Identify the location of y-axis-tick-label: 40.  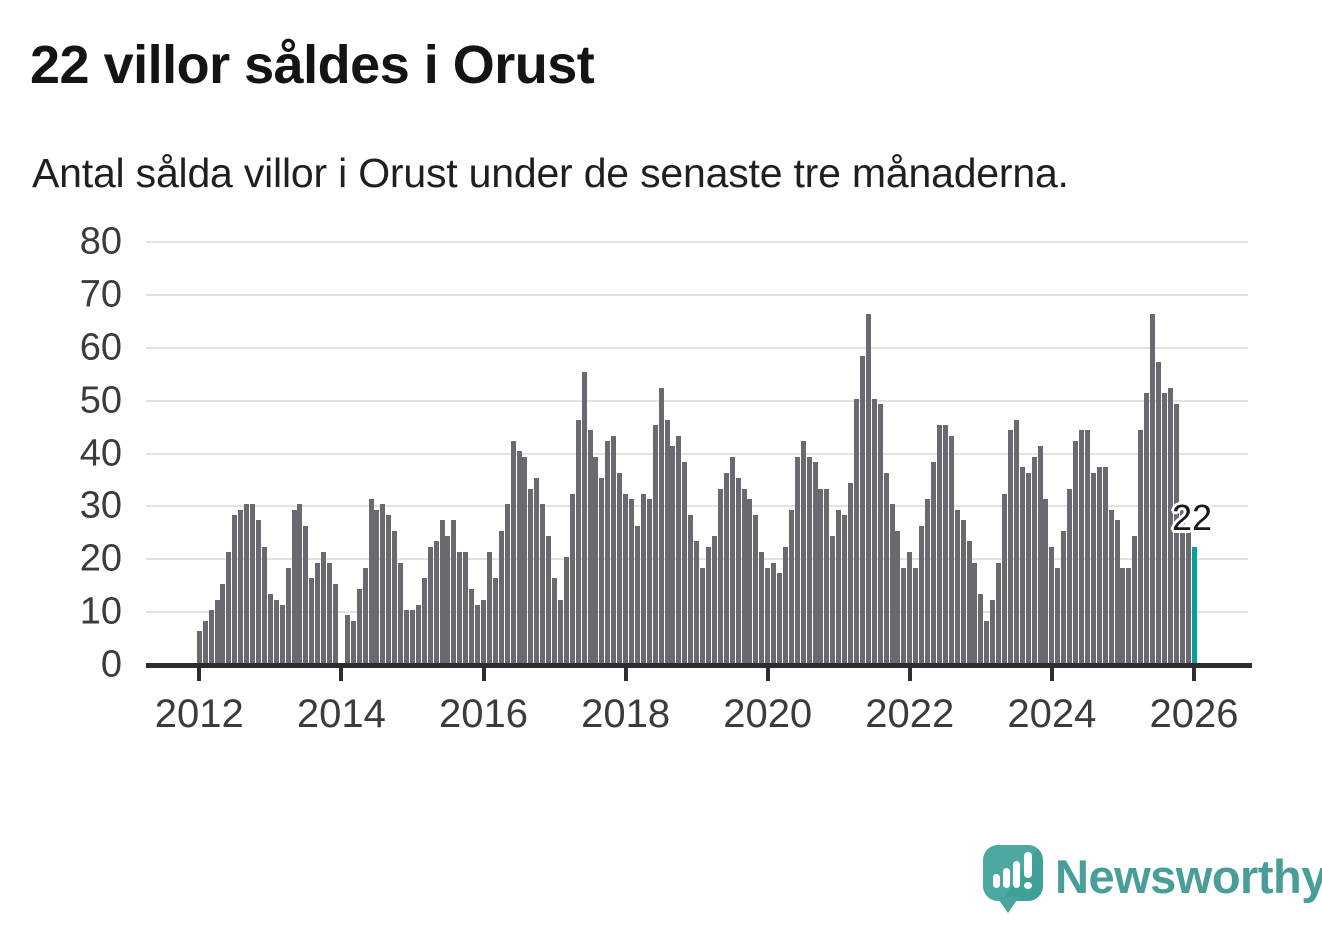
(100, 453).